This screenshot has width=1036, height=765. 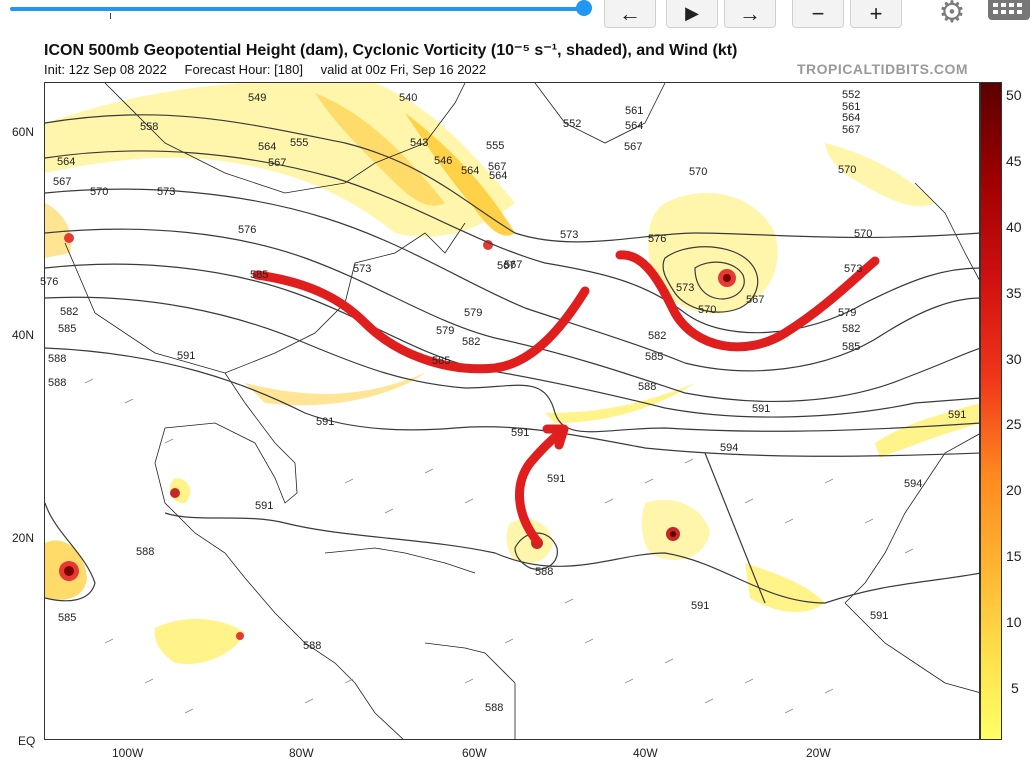 What do you see at coordinates (876, 14) in the screenshot?
I see `zoom-in-button: +` at bounding box center [876, 14].